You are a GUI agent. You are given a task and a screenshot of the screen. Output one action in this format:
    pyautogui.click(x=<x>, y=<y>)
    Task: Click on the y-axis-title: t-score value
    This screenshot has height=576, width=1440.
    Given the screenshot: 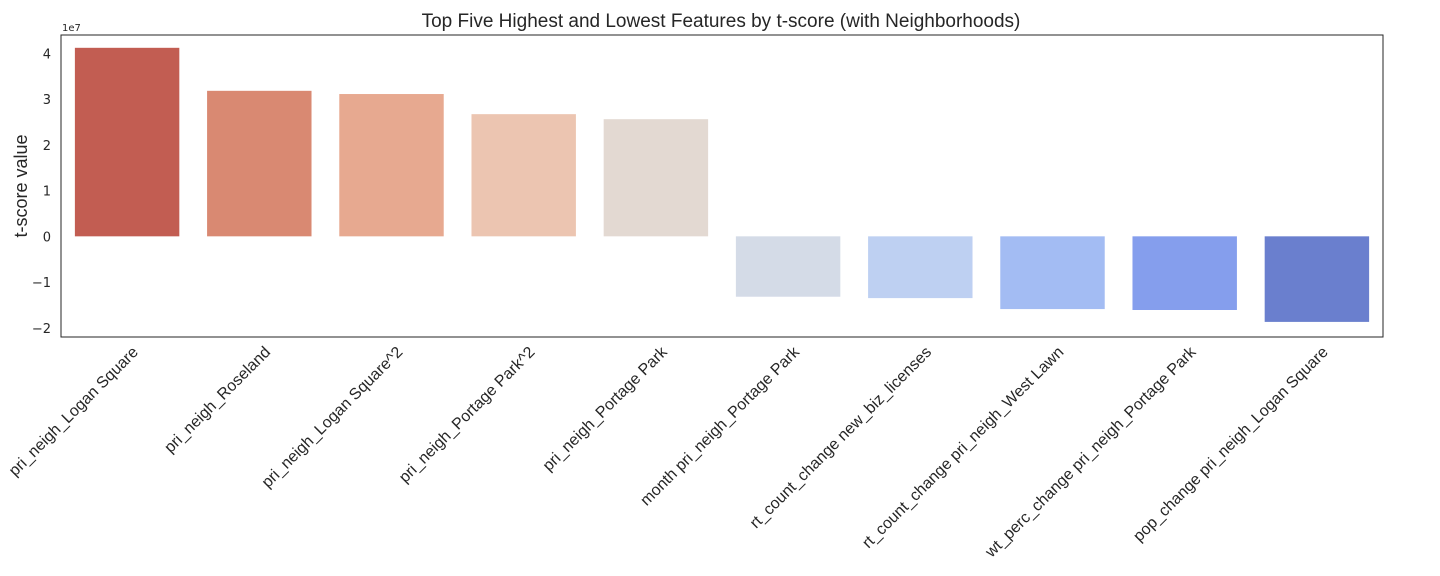 What is the action you would take?
    pyautogui.click(x=21, y=185)
    